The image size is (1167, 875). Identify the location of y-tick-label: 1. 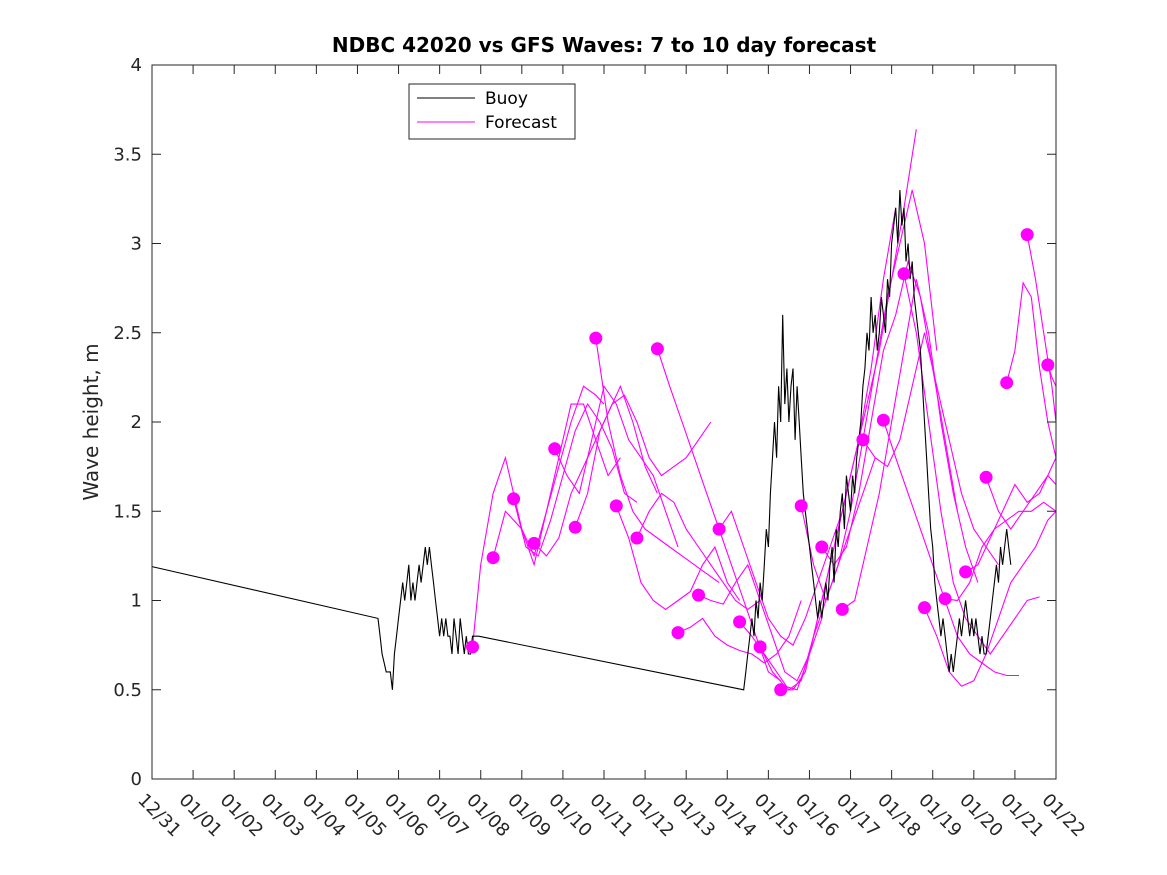
(136, 601).